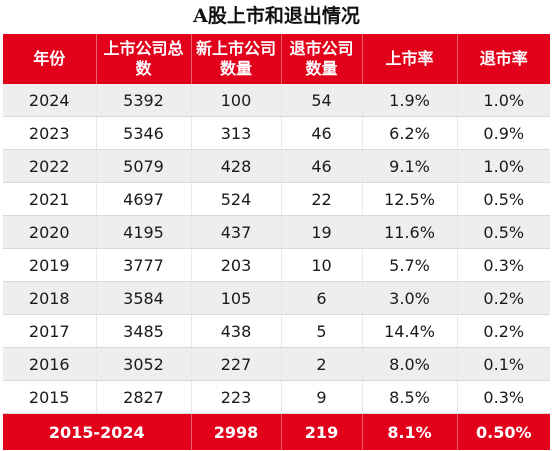  I want to click on header-total-listed: 上市公司总数, so click(144, 59).